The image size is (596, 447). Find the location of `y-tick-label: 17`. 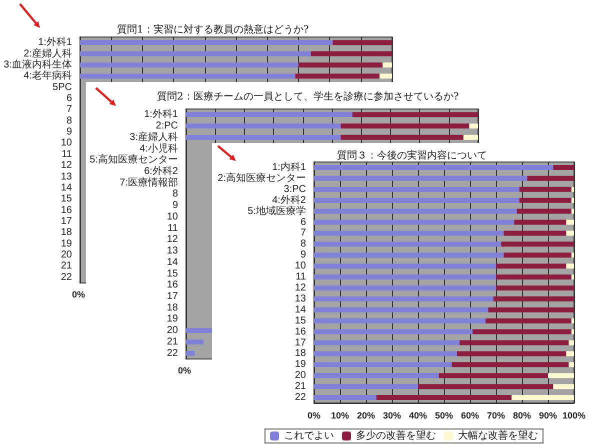

y-tick-label: 17 is located at coordinates (66, 221).